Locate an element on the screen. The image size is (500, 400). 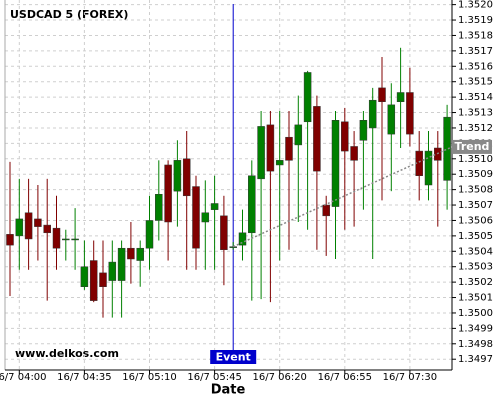
trend-line is located at coordinates (342, 197).